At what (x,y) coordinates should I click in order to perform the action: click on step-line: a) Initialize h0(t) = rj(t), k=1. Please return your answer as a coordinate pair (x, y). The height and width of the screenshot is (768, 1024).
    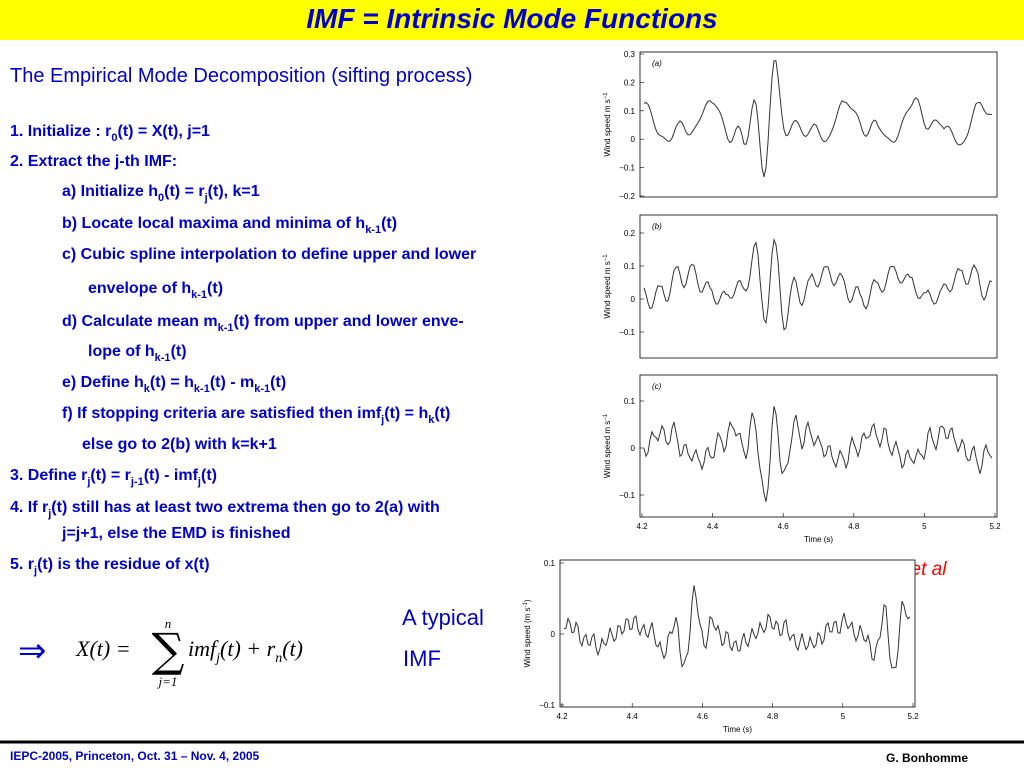
    Looking at the image, I should click on (161, 193).